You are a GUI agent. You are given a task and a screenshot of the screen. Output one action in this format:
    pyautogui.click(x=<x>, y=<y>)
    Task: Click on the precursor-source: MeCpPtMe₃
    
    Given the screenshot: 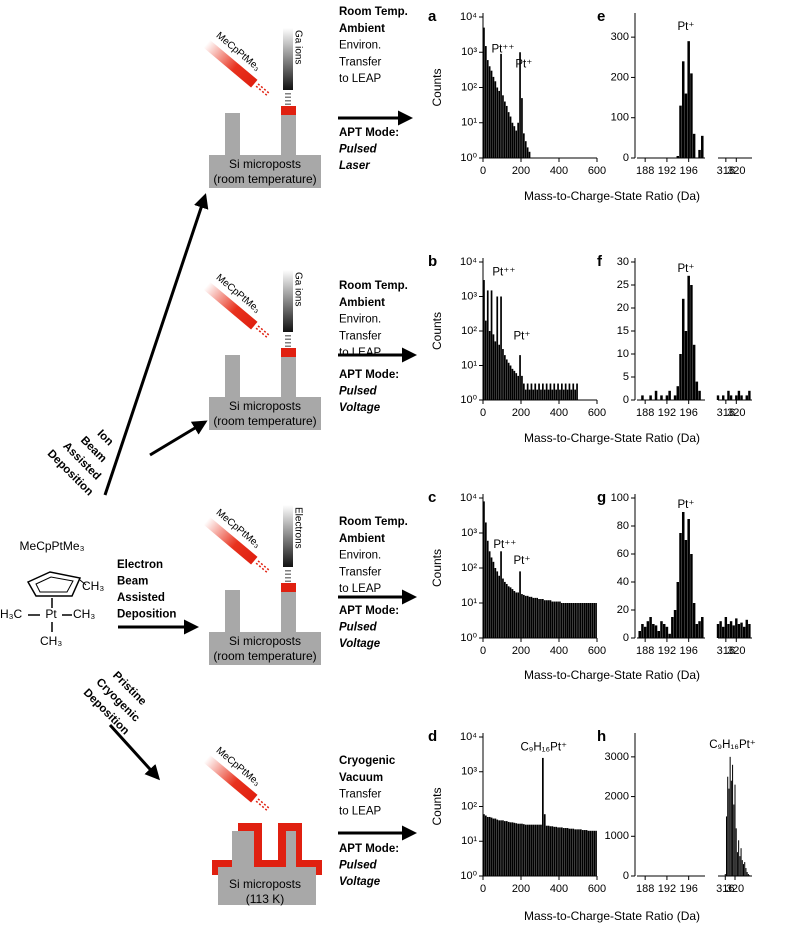 What is the action you would take?
    pyautogui.click(x=236, y=540)
    